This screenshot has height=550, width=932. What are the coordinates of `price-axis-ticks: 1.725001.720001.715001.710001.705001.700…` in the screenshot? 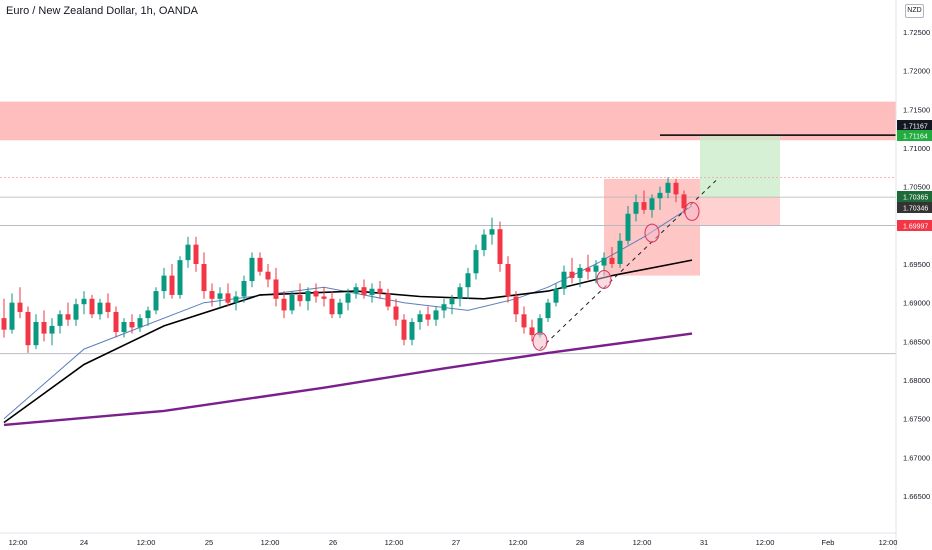 It's located at (916, 264).